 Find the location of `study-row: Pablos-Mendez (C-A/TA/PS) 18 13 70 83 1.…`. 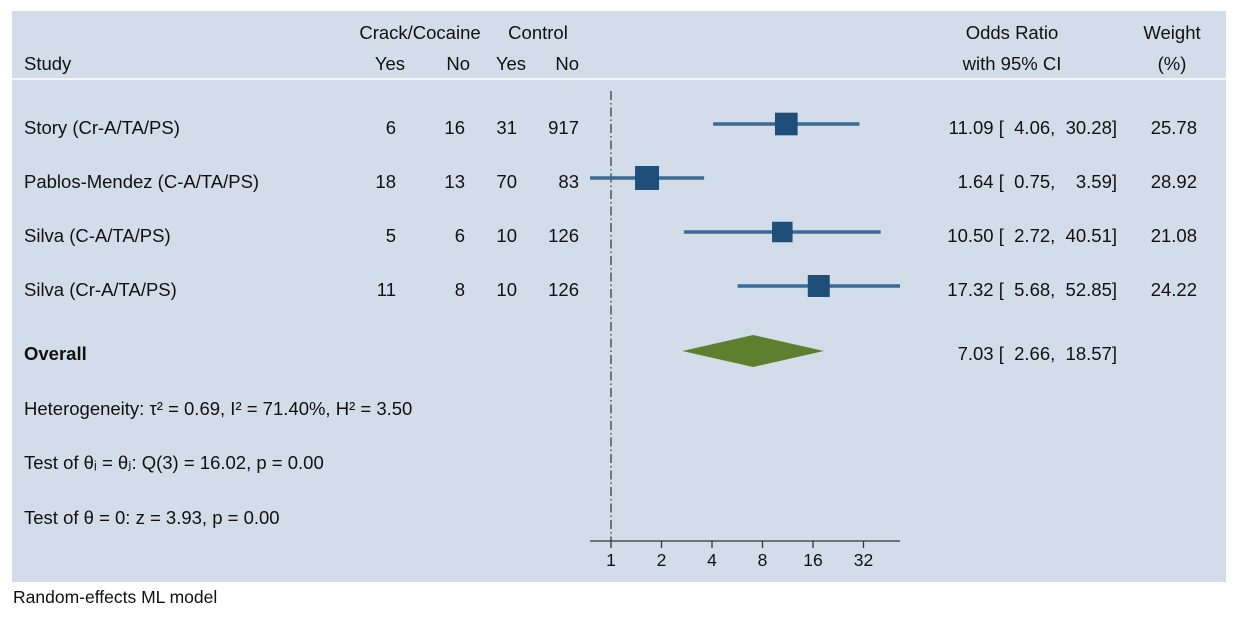

study-row: Pablos-Mendez (C-A/TA/PS) 18 13 70 83 1.… is located at coordinates (610, 181).